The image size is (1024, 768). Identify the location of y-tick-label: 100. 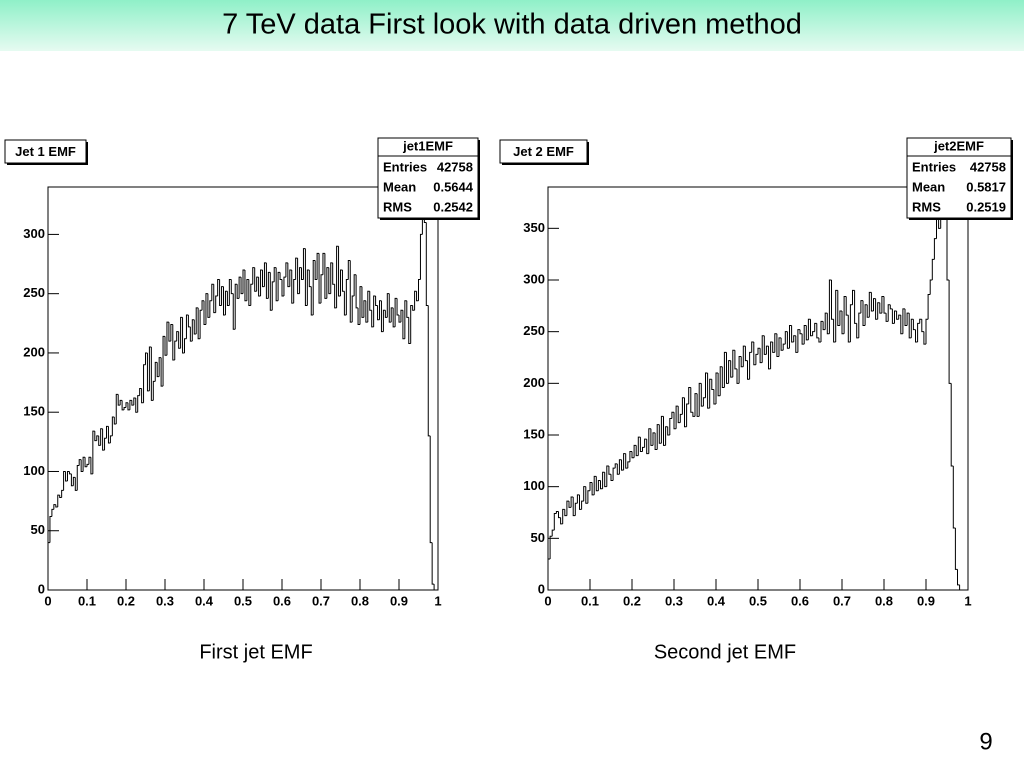
(34, 470).